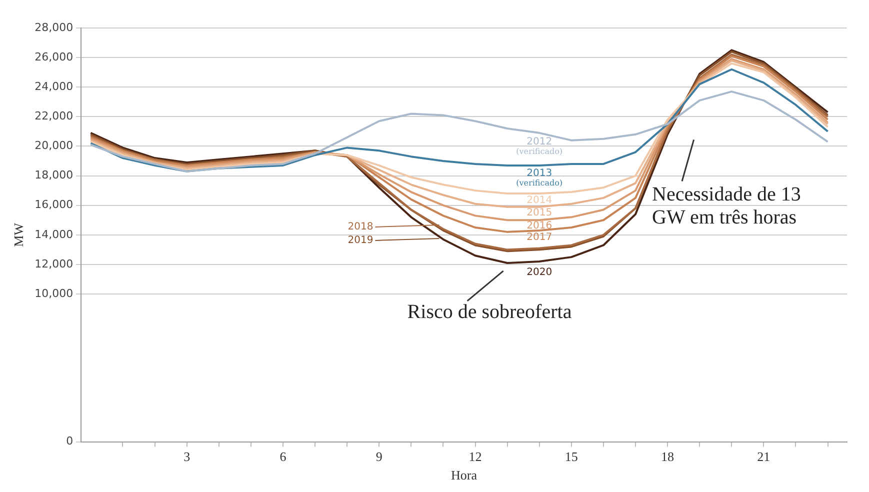 This screenshot has height=492, width=869. Describe the element at coordinates (539, 178) in the screenshot. I see `series-label: 2013 (verificado)` at that location.